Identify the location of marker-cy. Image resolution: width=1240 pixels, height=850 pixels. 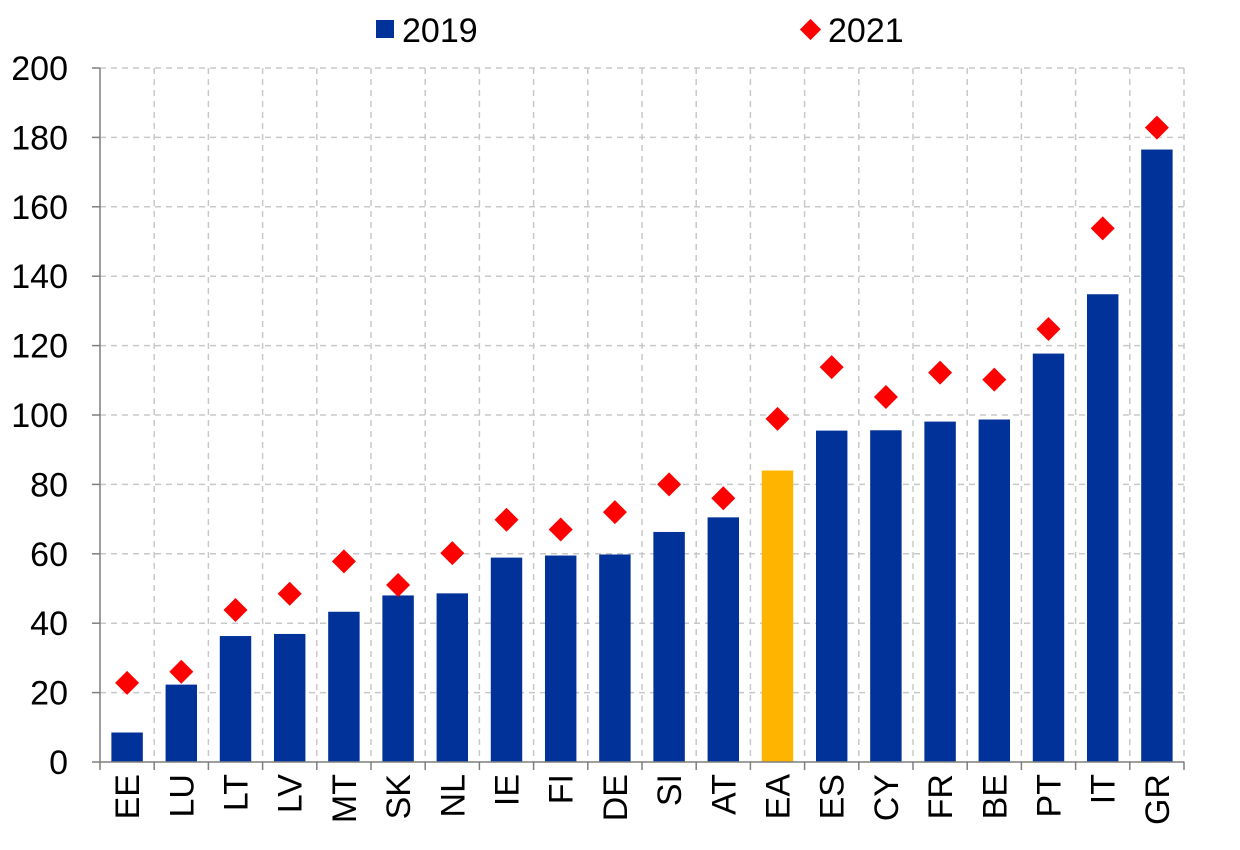
(885, 396).